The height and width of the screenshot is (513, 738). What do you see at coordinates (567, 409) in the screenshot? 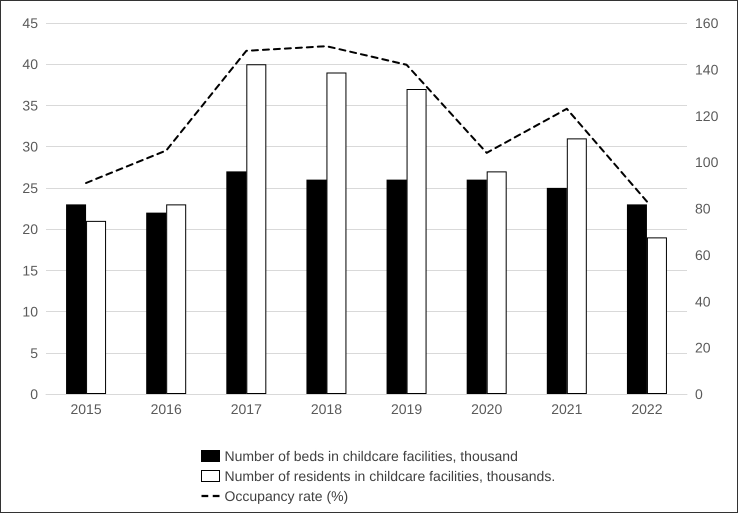
I see `x-tick-label: 2021` at bounding box center [567, 409].